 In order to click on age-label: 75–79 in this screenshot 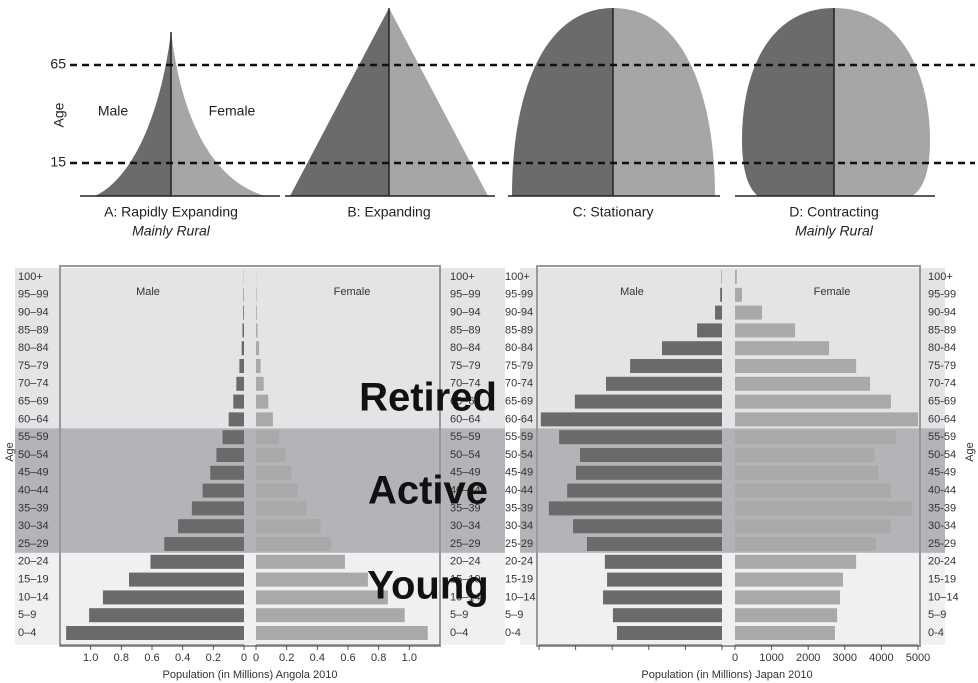, I will do `click(33, 366)`.